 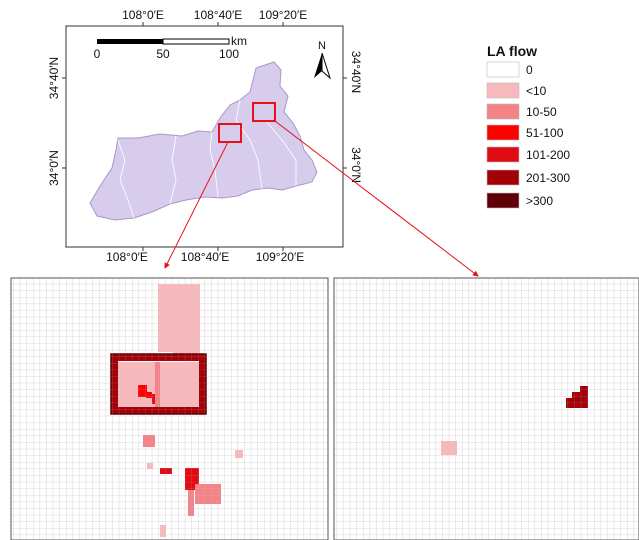 I want to click on legend-label-6: >300, so click(x=539, y=201).